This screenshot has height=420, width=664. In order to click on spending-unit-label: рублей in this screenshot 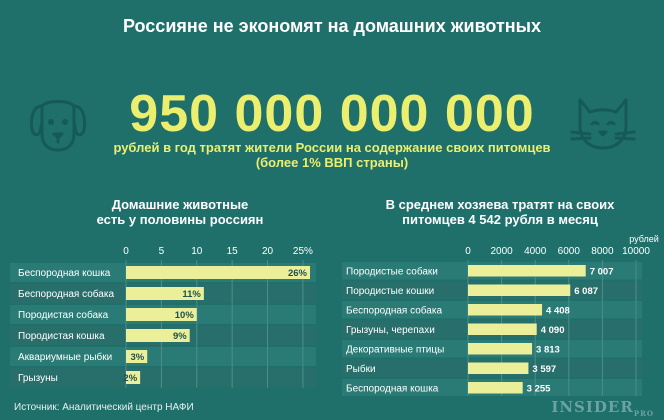, I will do `click(644, 239)`.